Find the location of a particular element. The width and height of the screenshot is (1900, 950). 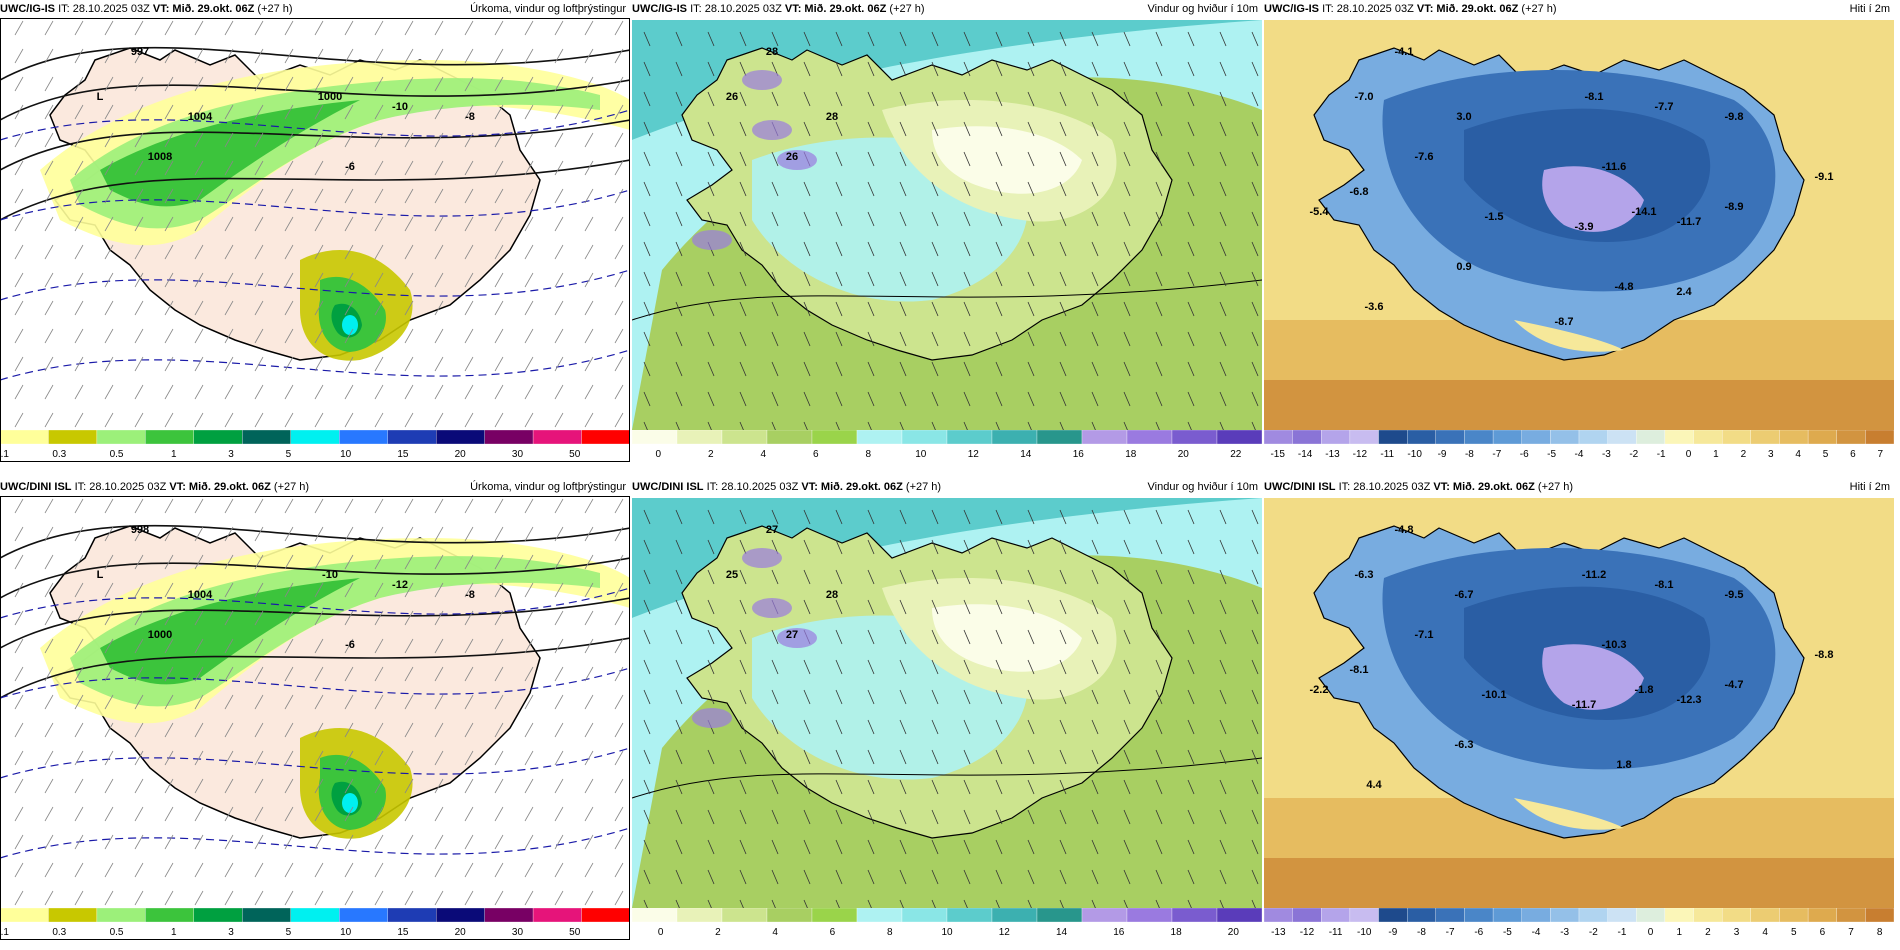

weather-map: 997 L 1004 1008 1000 -10 -8 -6 is located at coordinates (315, 225).